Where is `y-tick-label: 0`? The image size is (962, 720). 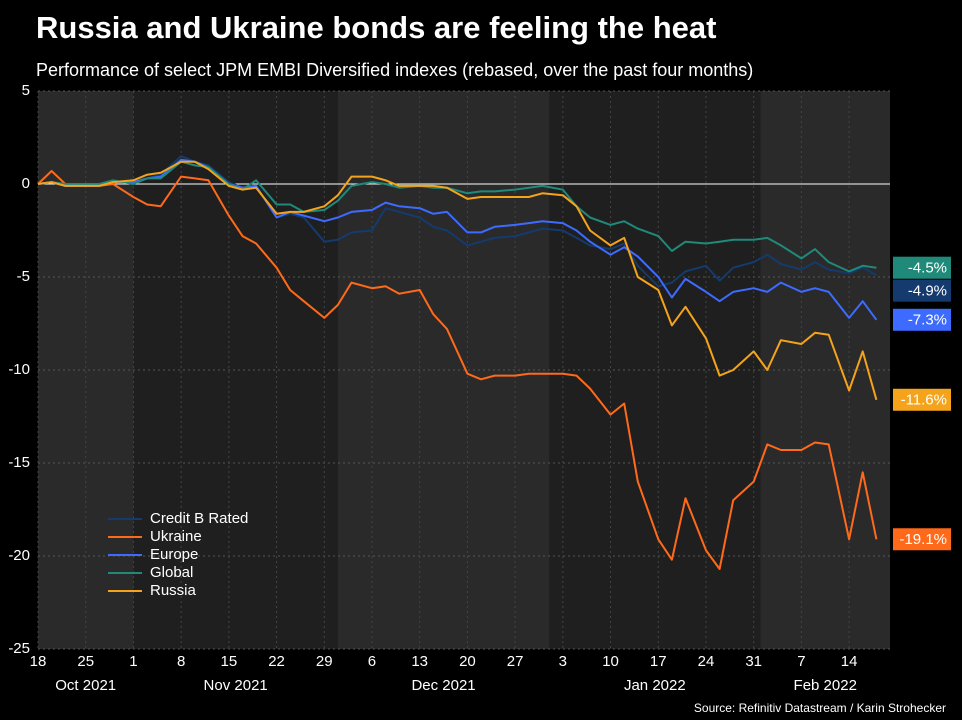
y-tick-label: 0 is located at coordinates (26, 183).